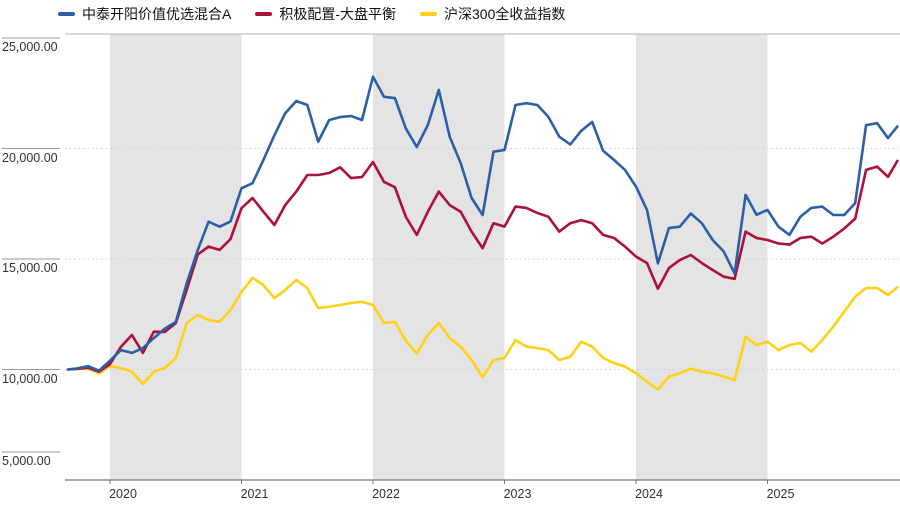 The width and height of the screenshot is (900, 506). What do you see at coordinates (338, 14) in the screenshot?
I see `legend-label-benchmark: 积极配置-大盘平衡` at bounding box center [338, 14].